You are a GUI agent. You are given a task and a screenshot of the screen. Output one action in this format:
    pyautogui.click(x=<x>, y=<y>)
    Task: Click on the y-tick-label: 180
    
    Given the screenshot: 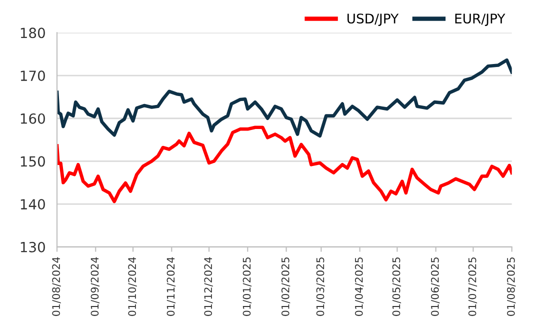 What is the action you would take?
    pyautogui.click(x=32, y=33)
    